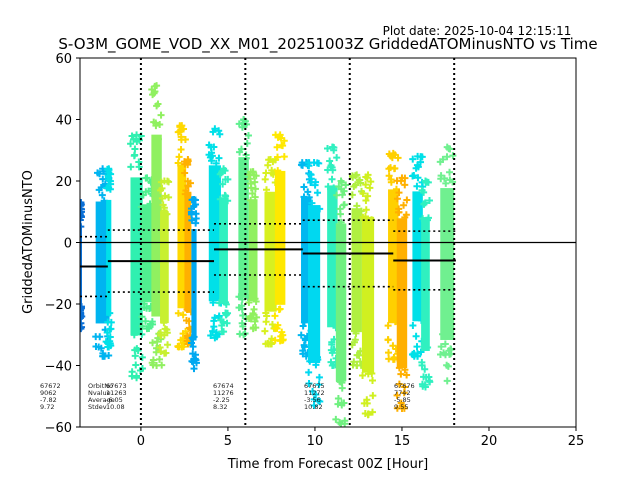 Image resolution: width=640 pixels, height=480 pixels. I want to click on y-tick-label: 40, so click(63, 121).